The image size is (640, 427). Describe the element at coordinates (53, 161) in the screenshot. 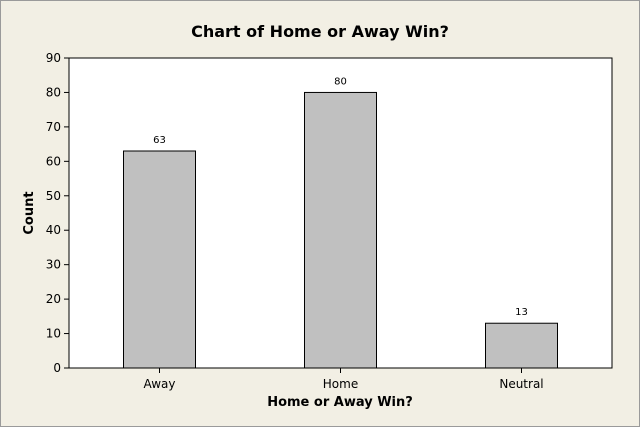

I see `y-tick-label: 60` at that location.